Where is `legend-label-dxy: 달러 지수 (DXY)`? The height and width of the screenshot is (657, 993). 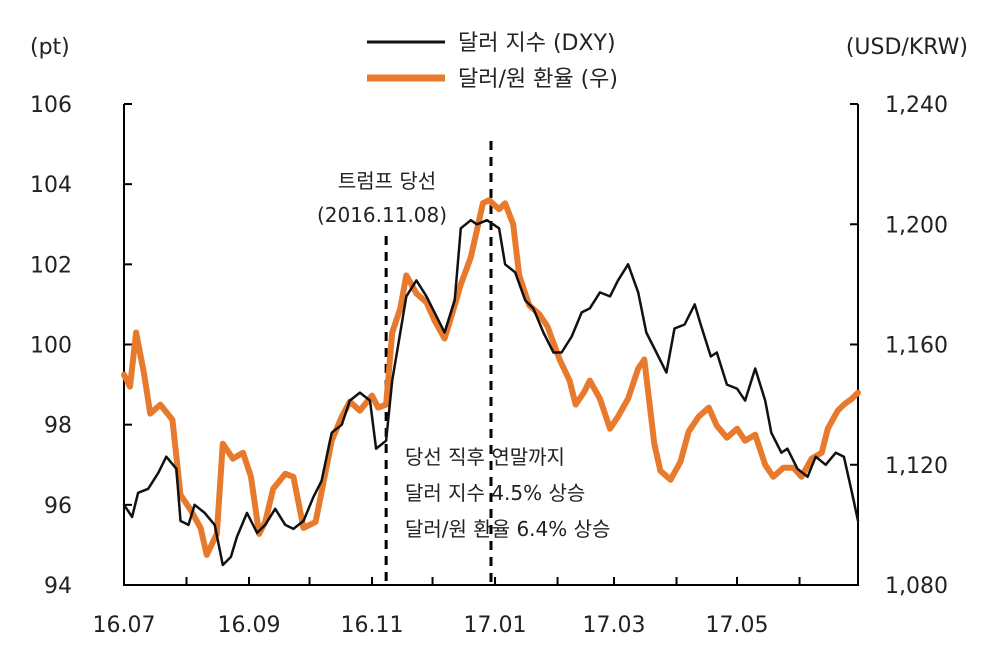
legend-label-dxy: 달러 지수 (DXY) is located at coordinates (537, 43).